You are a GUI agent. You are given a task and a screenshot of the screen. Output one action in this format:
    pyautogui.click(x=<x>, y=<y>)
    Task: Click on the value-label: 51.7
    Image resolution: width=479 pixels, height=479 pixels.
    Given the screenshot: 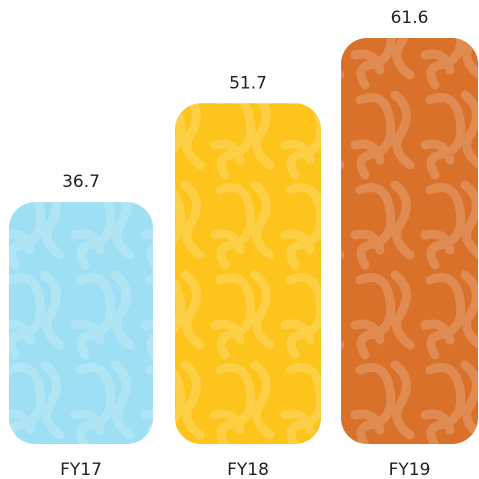 What is the action you would take?
    pyautogui.click(x=248, y=83)
    